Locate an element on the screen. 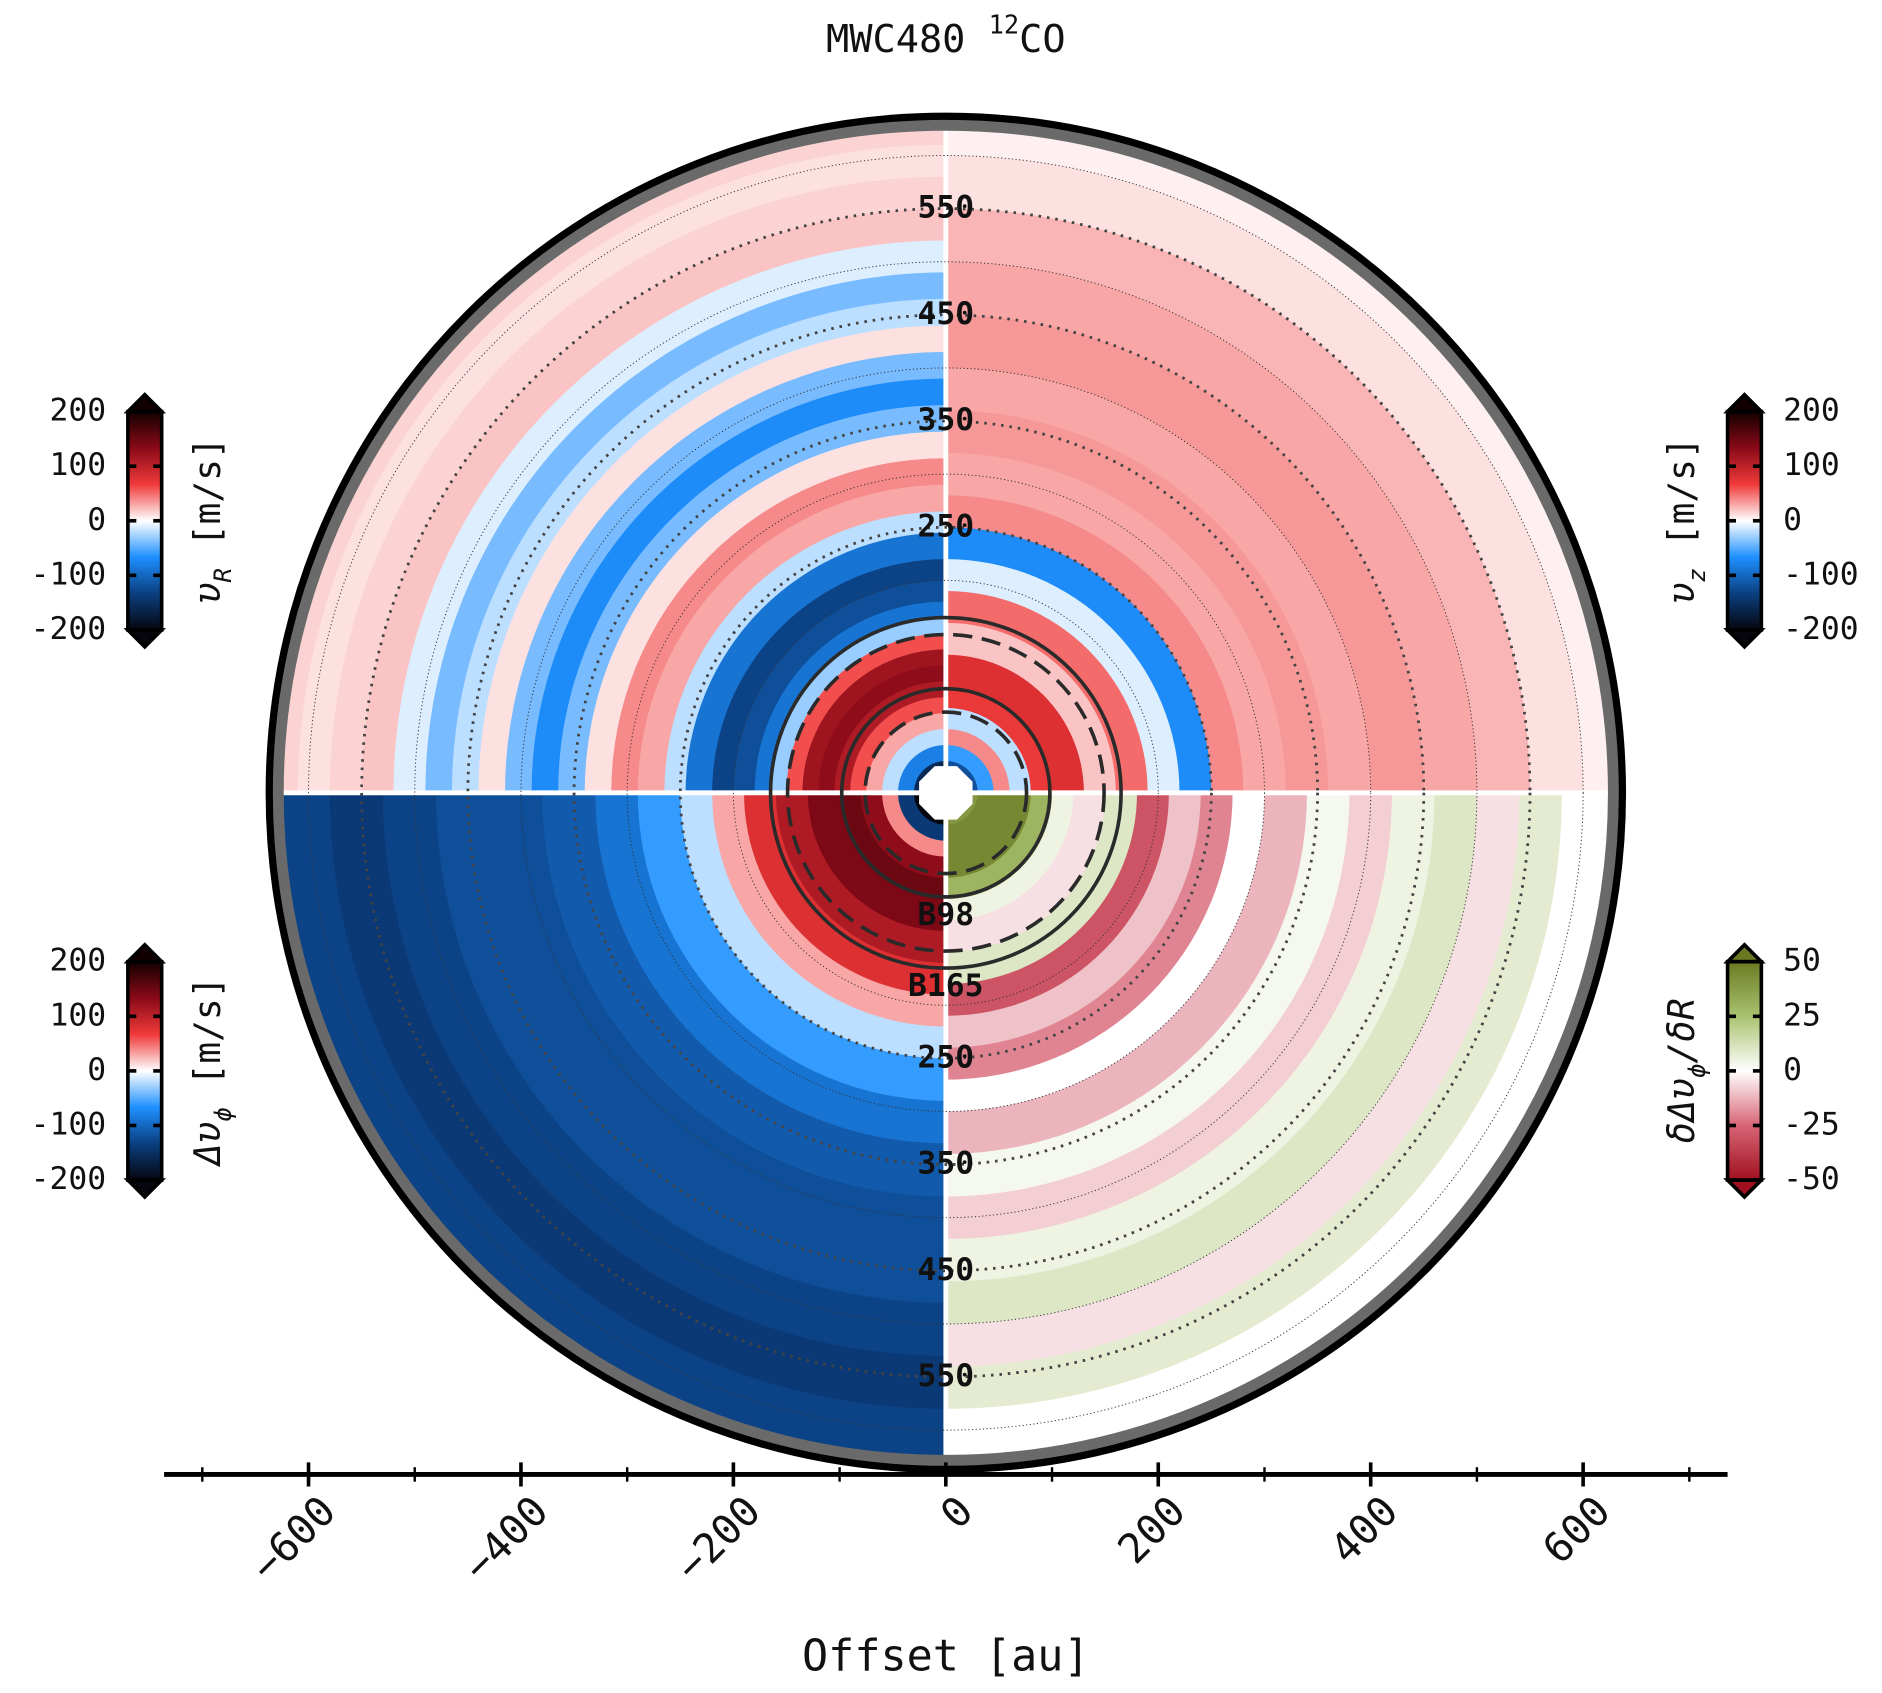 The width and height of the screenshot is (1882, 1693). colorbar-tick-label: -200 is located at coordinates (69, 629).